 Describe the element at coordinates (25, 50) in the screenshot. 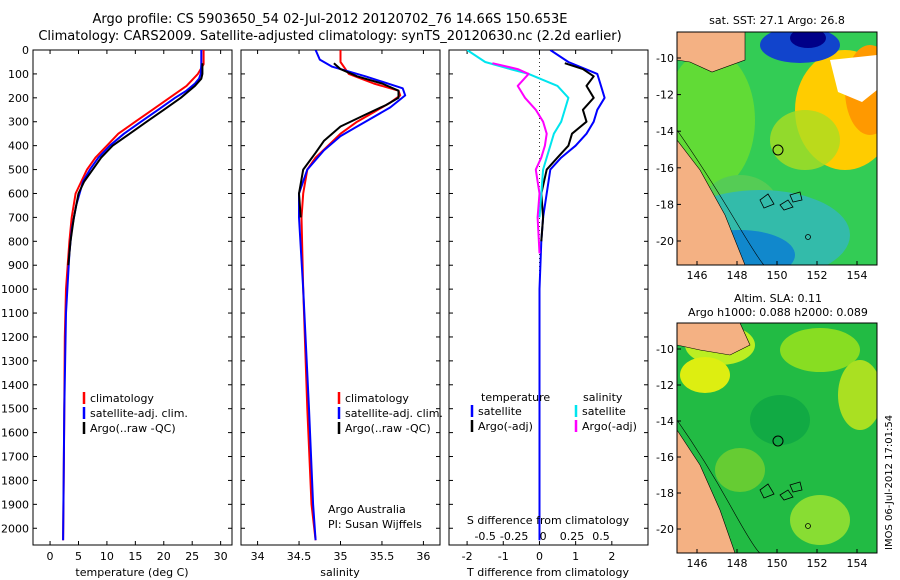

I see `depth-tick-label: 0` at that location.